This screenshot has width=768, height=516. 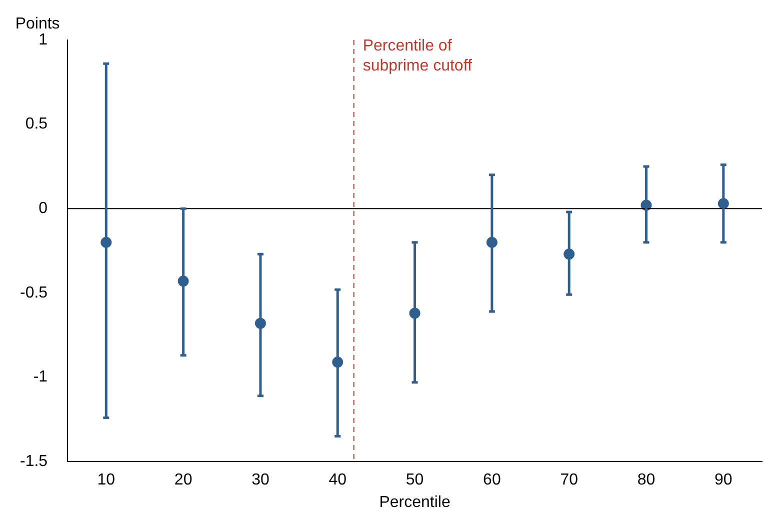 What do you see at coordinates (337, 480) in the screenshot?
I see `x-tick-label: 40` at bounding box center [337, 480].